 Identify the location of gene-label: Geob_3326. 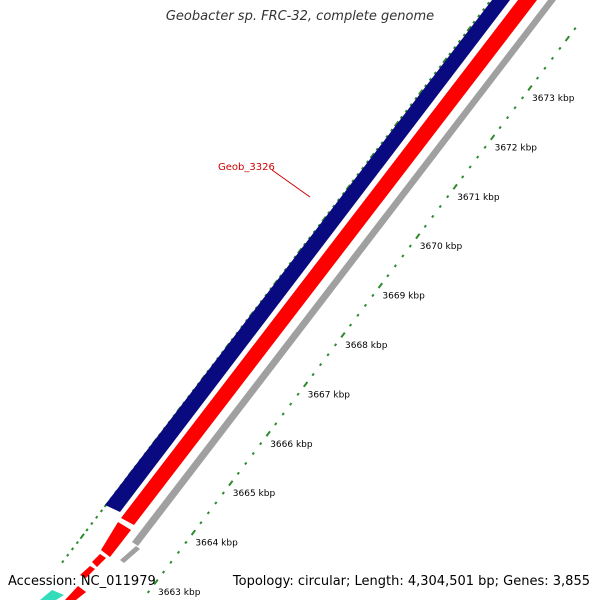
(246, 167).